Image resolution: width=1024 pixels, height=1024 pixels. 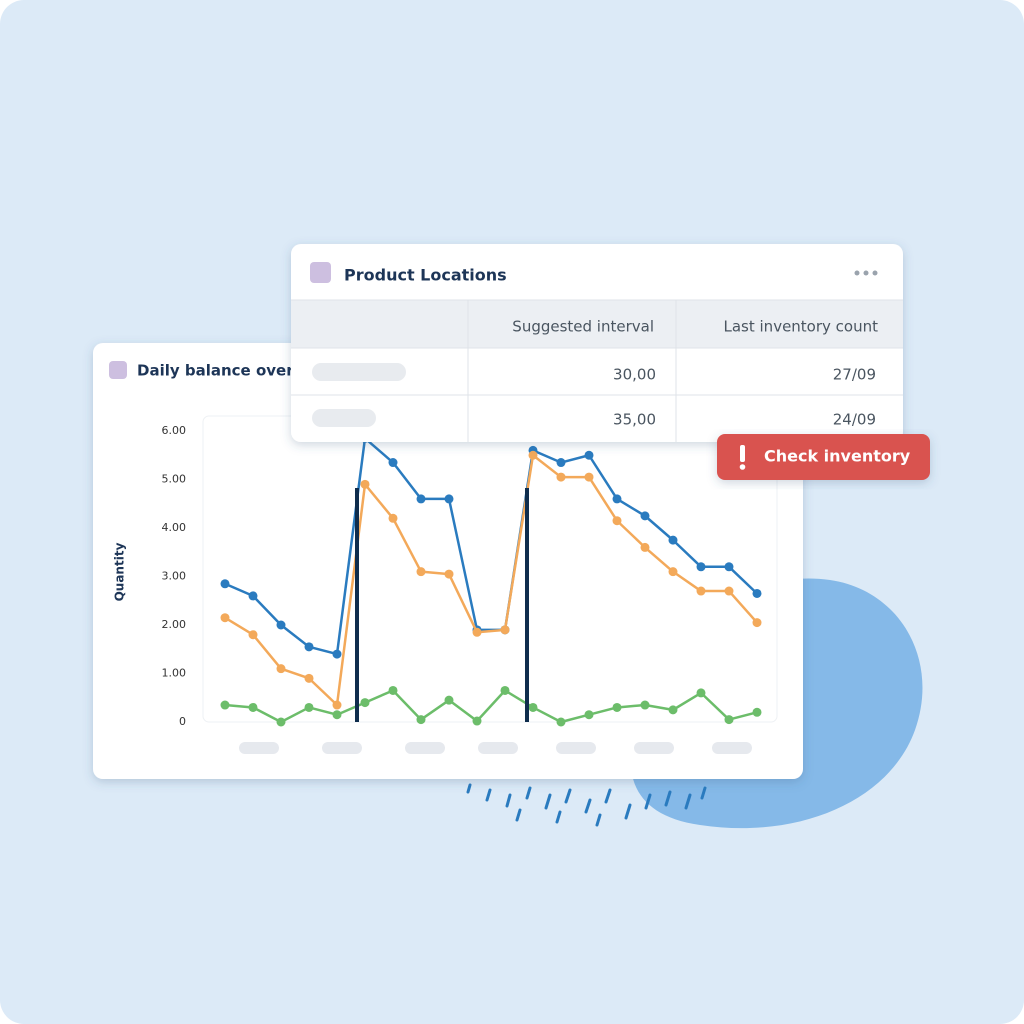 I want to click on alert-button: Check inventory, so click(x=823, y=457).